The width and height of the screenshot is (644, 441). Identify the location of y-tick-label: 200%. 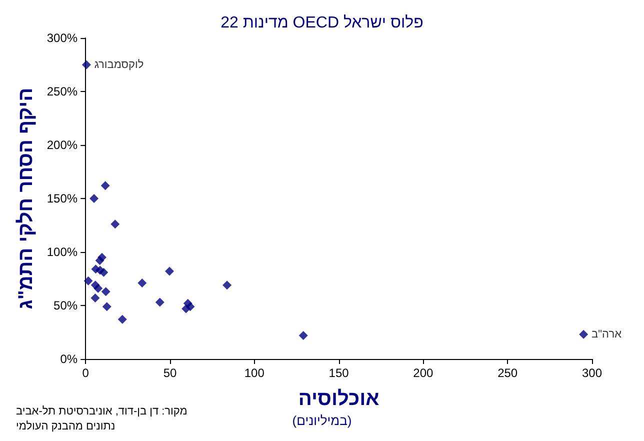
(62, 145).